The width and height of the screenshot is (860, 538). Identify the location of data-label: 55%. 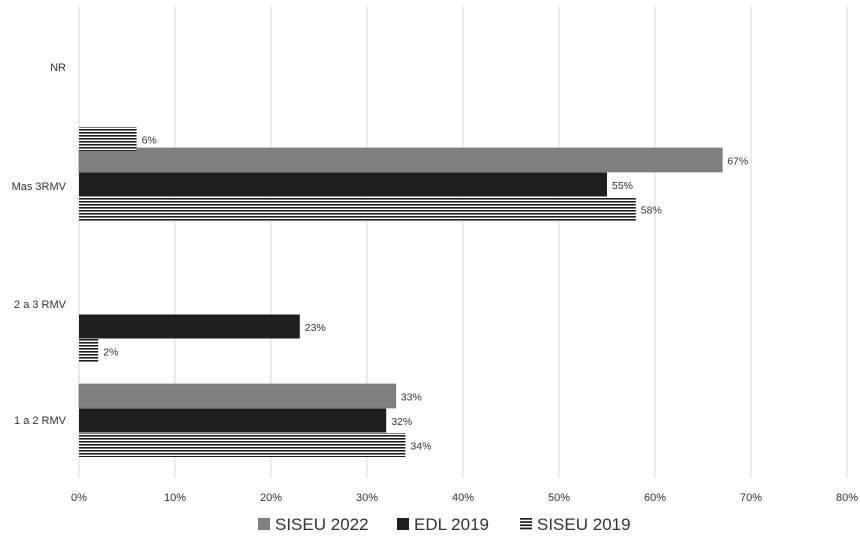
(622, 186).